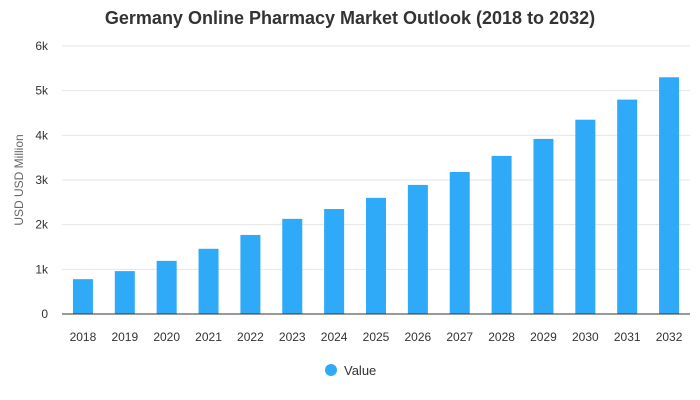 This screenshot has height=400, width=700. Describe the element at coordinates (669, 196) in the screenshot. I see `bar-2032` at that location.